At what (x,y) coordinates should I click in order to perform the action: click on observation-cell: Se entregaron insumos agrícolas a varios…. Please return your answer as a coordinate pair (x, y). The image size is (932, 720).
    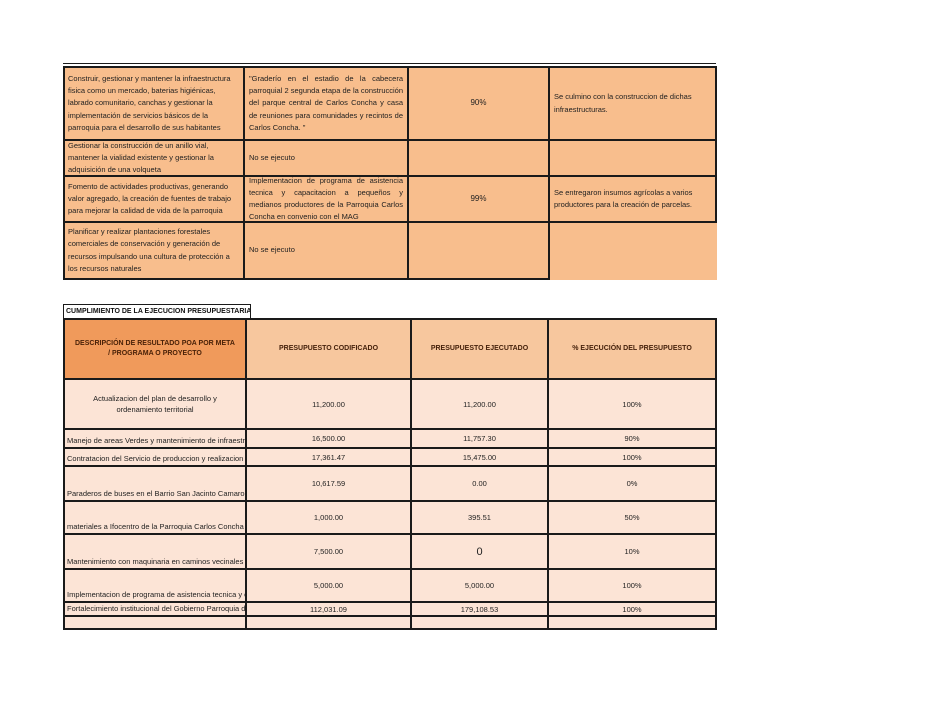
    Looking at the image, I should click on (633, 200).